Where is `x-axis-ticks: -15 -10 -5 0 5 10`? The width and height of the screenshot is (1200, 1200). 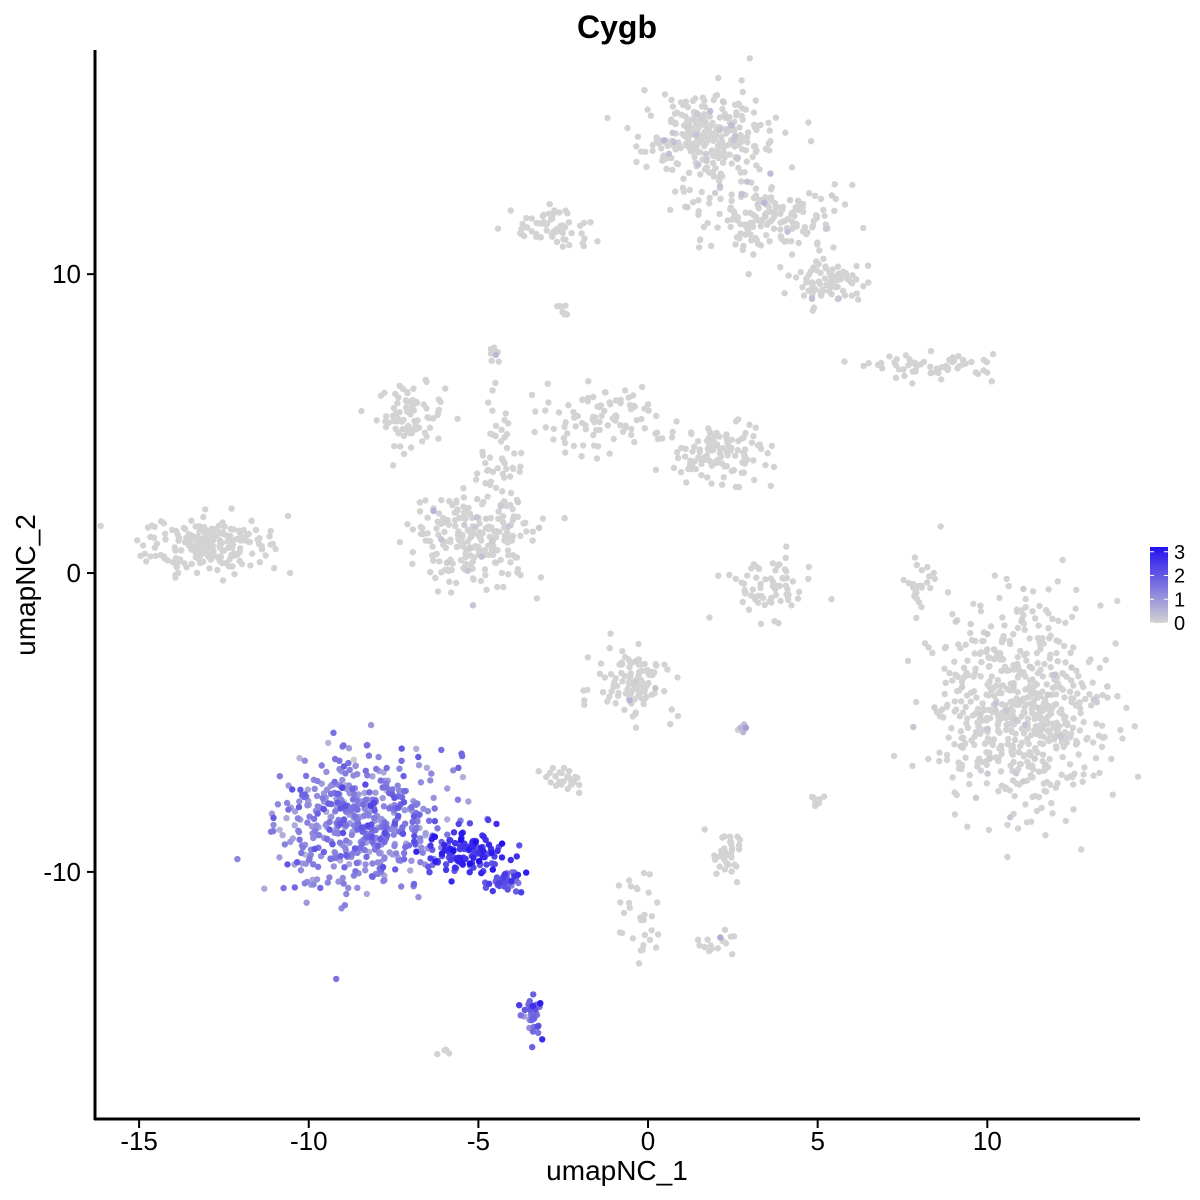 x-axis-ticks: -15 -10 -5 0 5 10 is located at coordinates (561, 1138).